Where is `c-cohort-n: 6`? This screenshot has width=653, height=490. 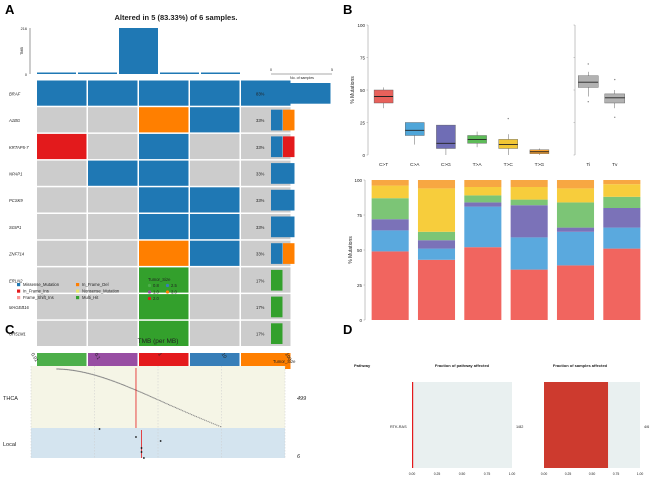 c-cohort-n: 6 is located at coordinates (299, 457).